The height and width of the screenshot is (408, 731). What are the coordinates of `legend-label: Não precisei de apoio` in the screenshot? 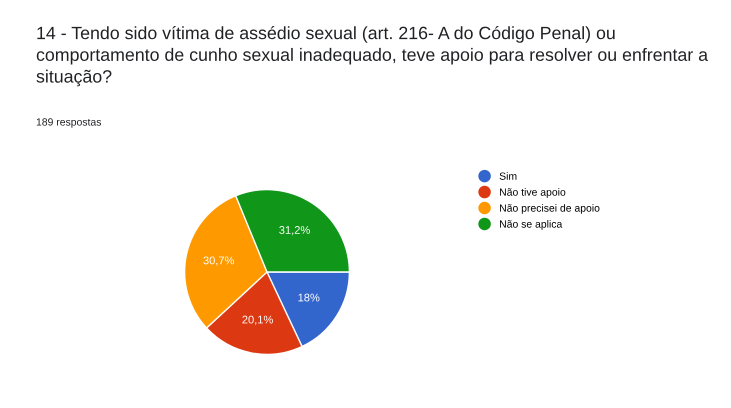 It's located at (550, 209).